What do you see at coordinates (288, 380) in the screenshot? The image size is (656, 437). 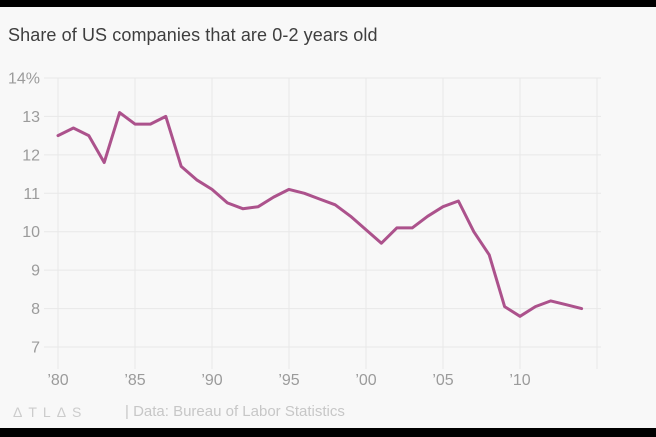 I see `x-tick-label-1995: ’95` at bounding box center [288, 380].